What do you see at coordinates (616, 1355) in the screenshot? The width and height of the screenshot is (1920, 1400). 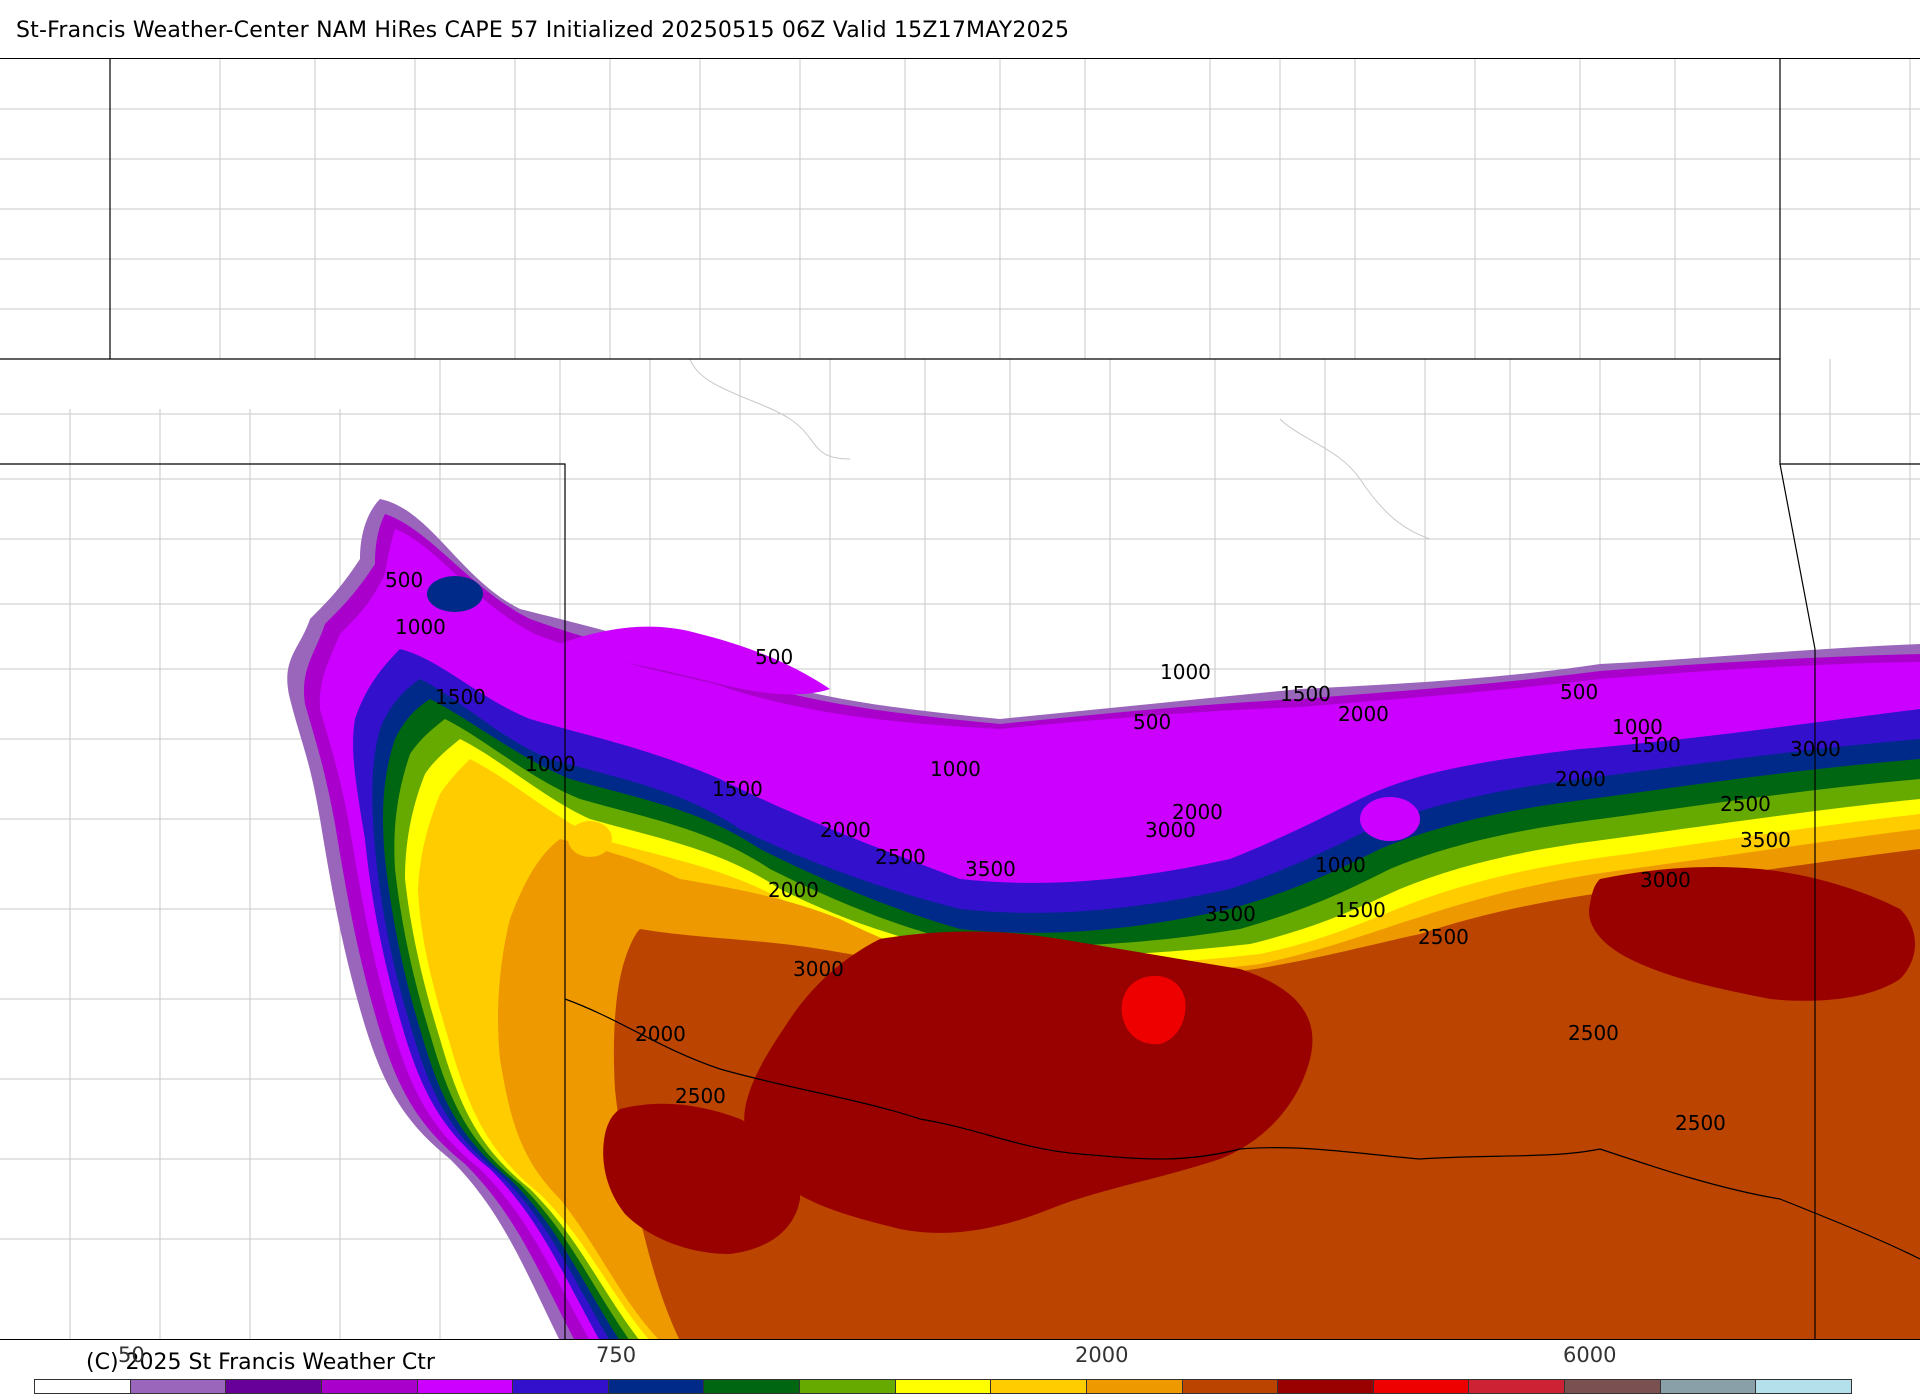 I see `colorbar-tick-label: 750` at bounding box center [616, 1355].